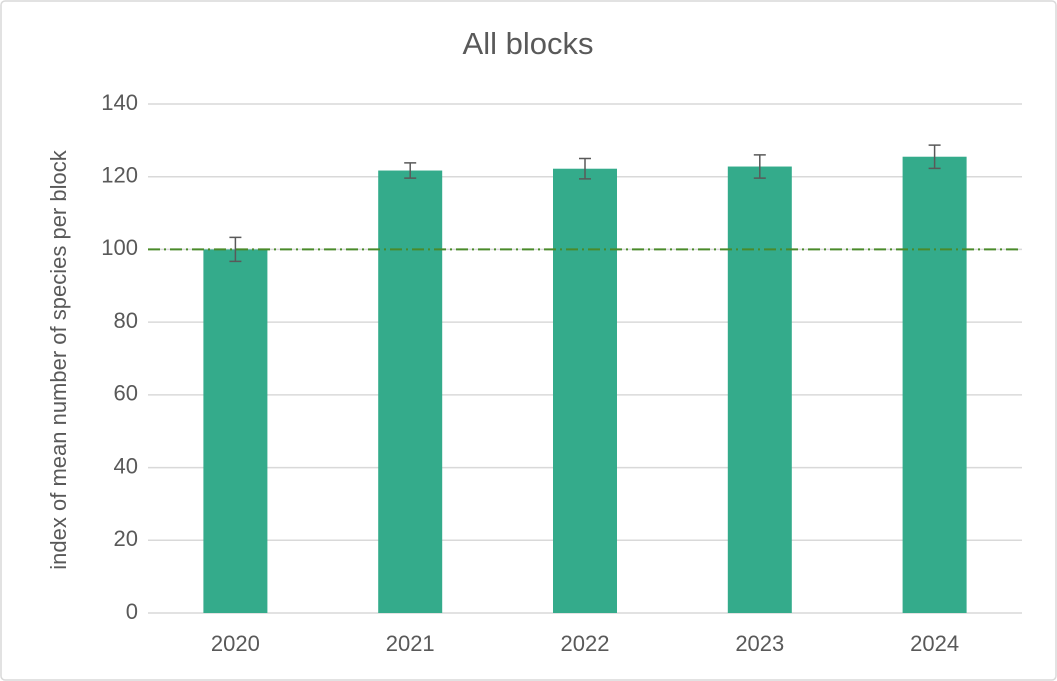 This screenshot has width=1057, height=681. Describe the element at coordinates (119, 175) in the screenshot. I see `y-tick-label: 120` at that location.